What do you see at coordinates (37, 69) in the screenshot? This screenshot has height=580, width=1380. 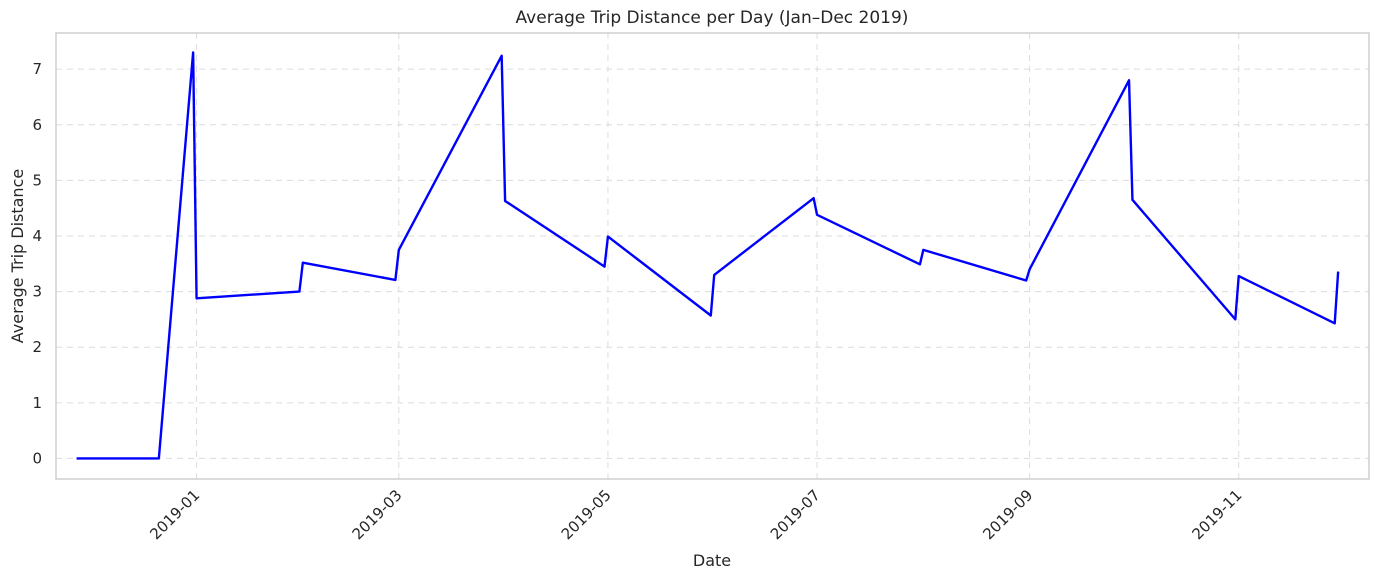 I see `y-tick-label: 7` at bounding box center [37, 69].